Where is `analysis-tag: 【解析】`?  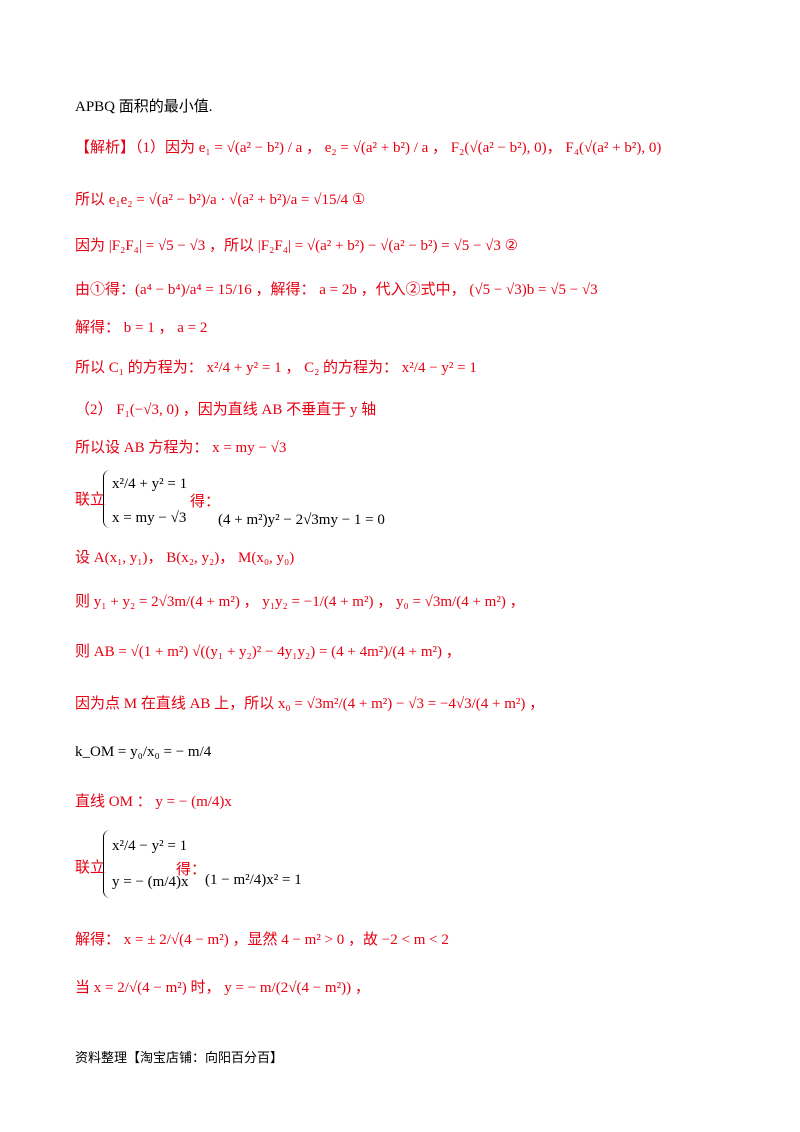
analysis-tag: 【解析】 is located at coordinates (105, 148).